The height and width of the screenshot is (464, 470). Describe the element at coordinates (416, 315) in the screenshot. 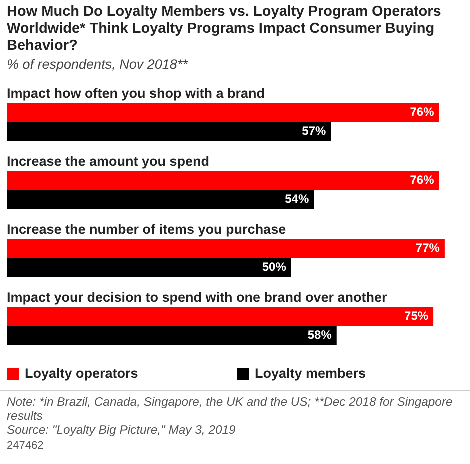

I see `data-label: 75%` at that location.